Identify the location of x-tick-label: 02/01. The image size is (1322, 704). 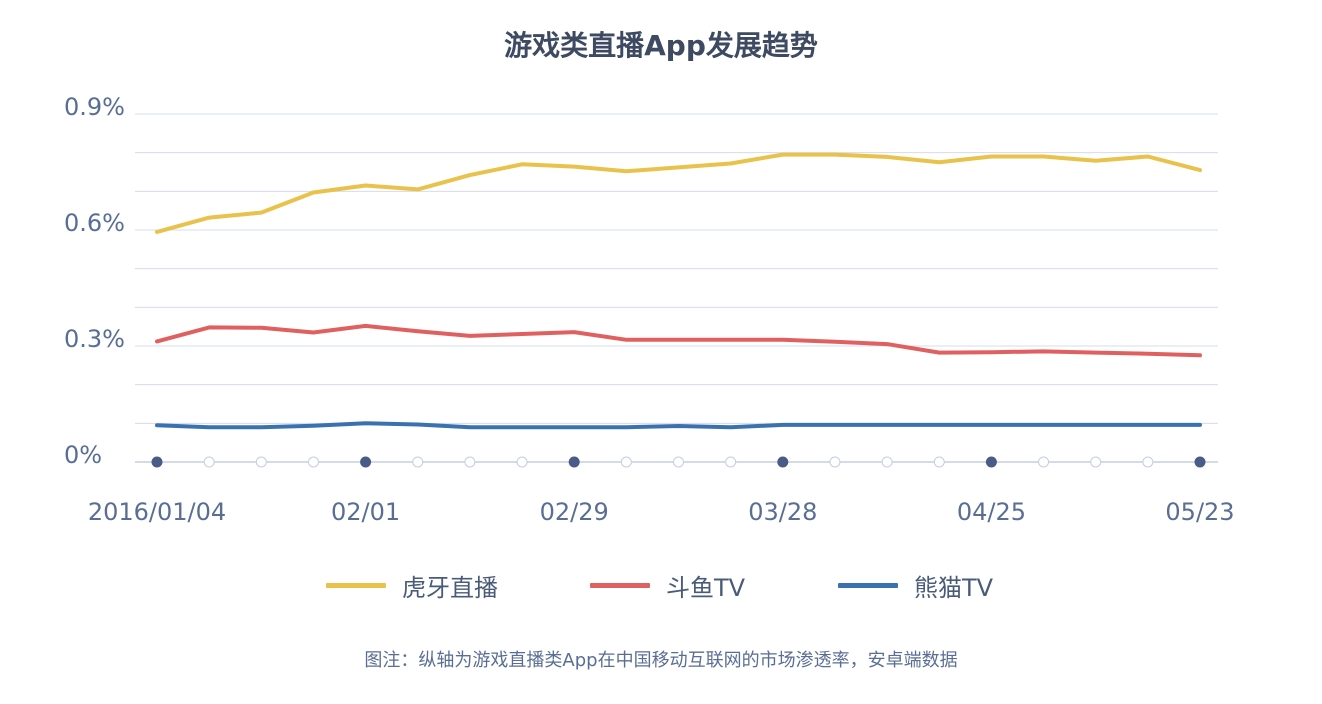
(365, 512).